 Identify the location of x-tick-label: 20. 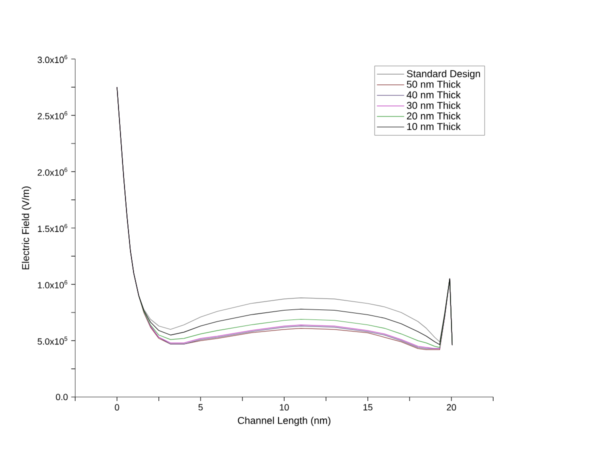
(451, 407).